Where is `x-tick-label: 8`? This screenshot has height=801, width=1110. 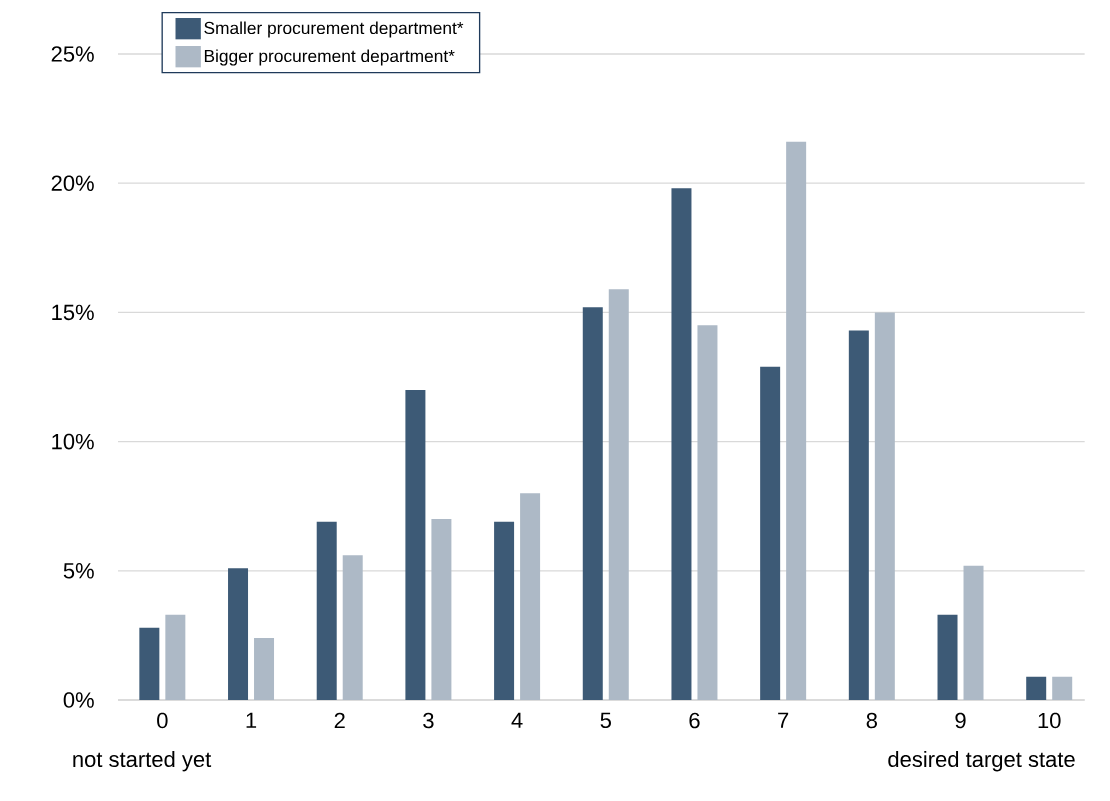
x-tick-label: 8 is located at coordinates (871, 720).